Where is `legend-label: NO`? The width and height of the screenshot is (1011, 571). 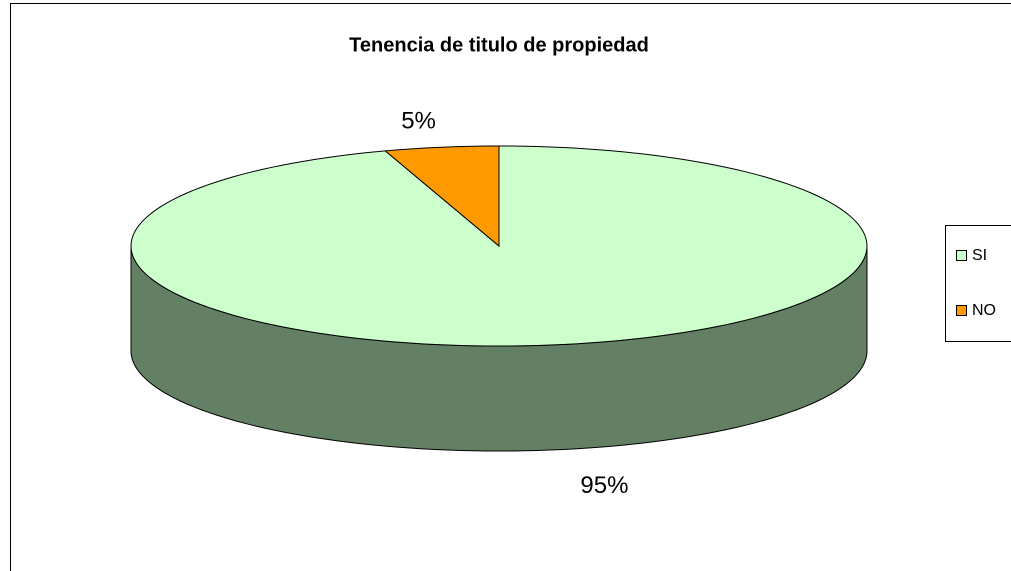 legend-label: NO is located at coordinates (984, 310).